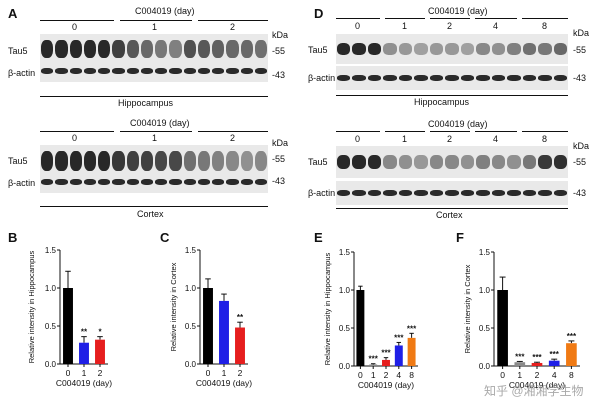 This screenshot has width=600, height=404. What do you see at coordinates (496, 139) in the screenshot?
I see `day-label: 4` at bounding box center [496, 139].